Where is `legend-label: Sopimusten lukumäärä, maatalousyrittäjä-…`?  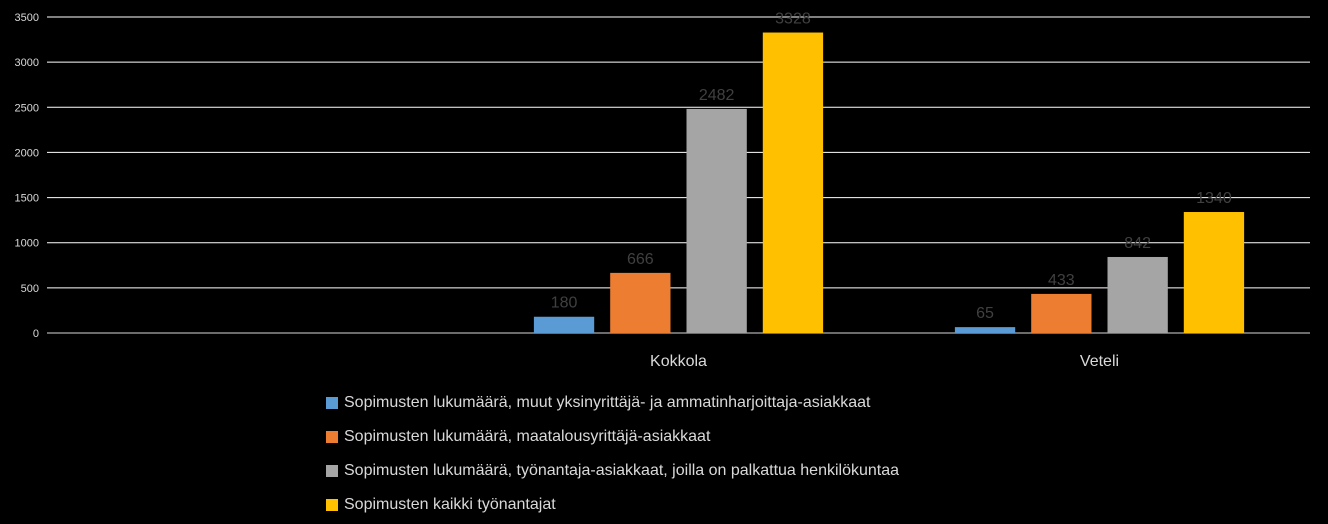 legend-label: Sopimusten lukumäärä, maatalousyrittäjä-… is located at coordinates (527, 436).